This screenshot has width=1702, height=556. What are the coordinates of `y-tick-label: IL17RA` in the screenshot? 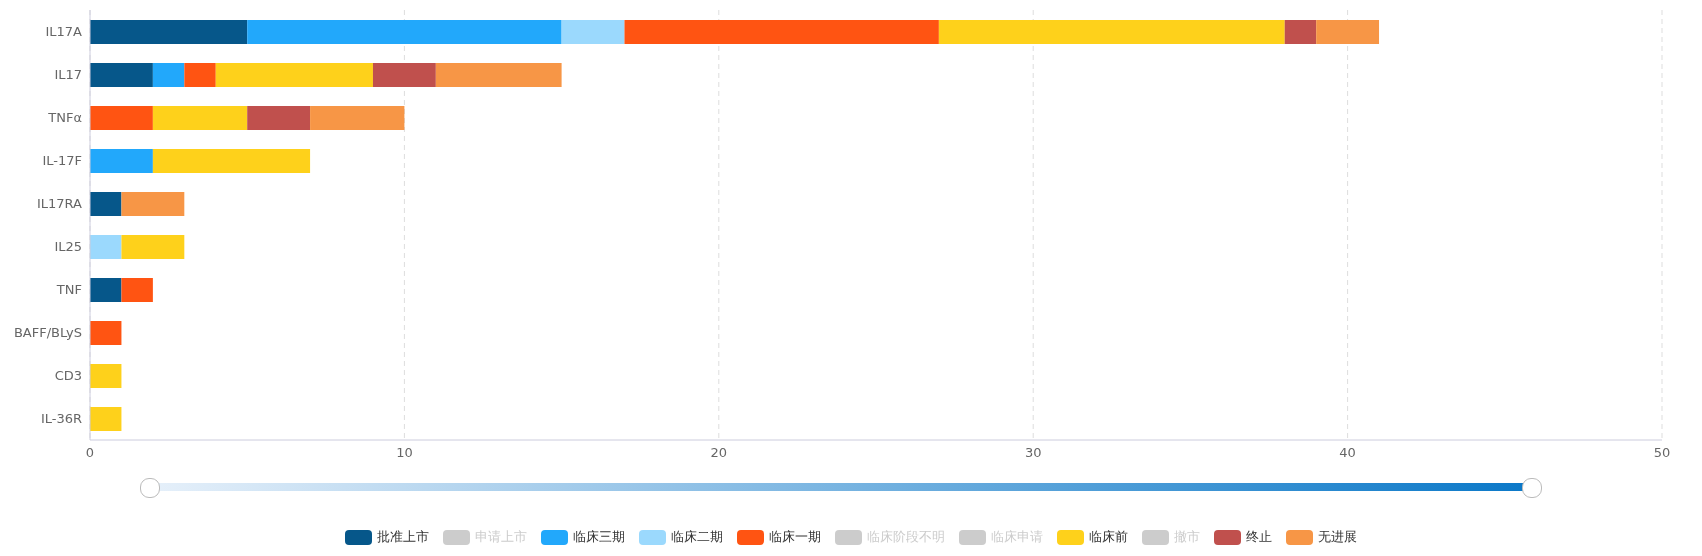 It's located at (59, 204).